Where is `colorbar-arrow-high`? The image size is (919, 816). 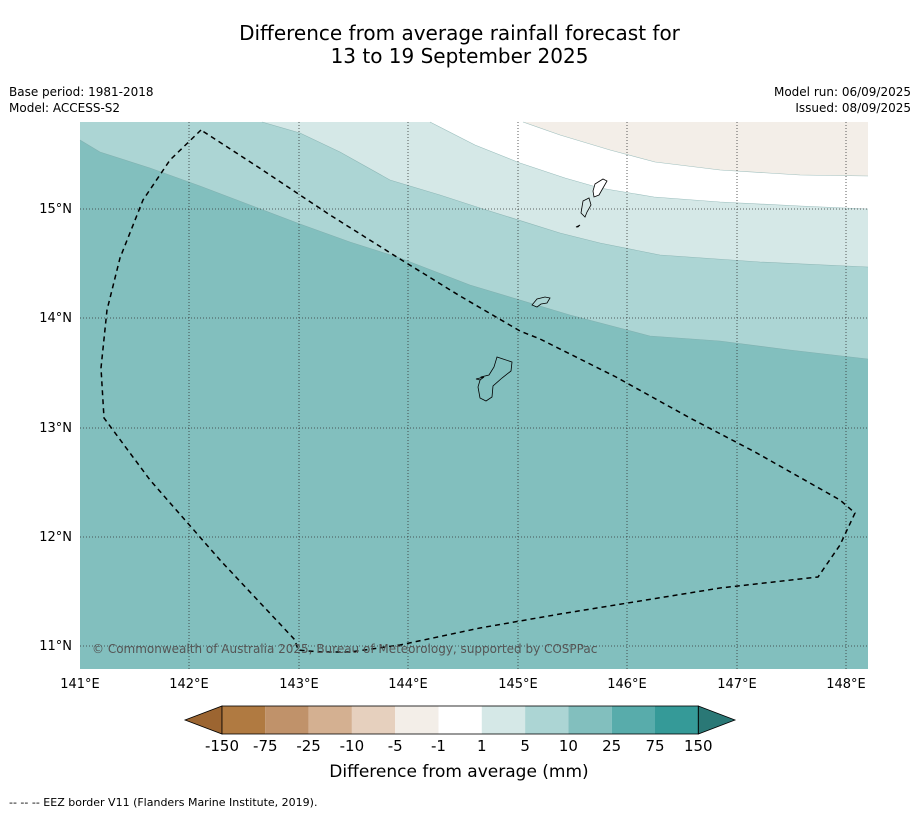
colorbar-arrow-high is located at coordinates (717, 720).